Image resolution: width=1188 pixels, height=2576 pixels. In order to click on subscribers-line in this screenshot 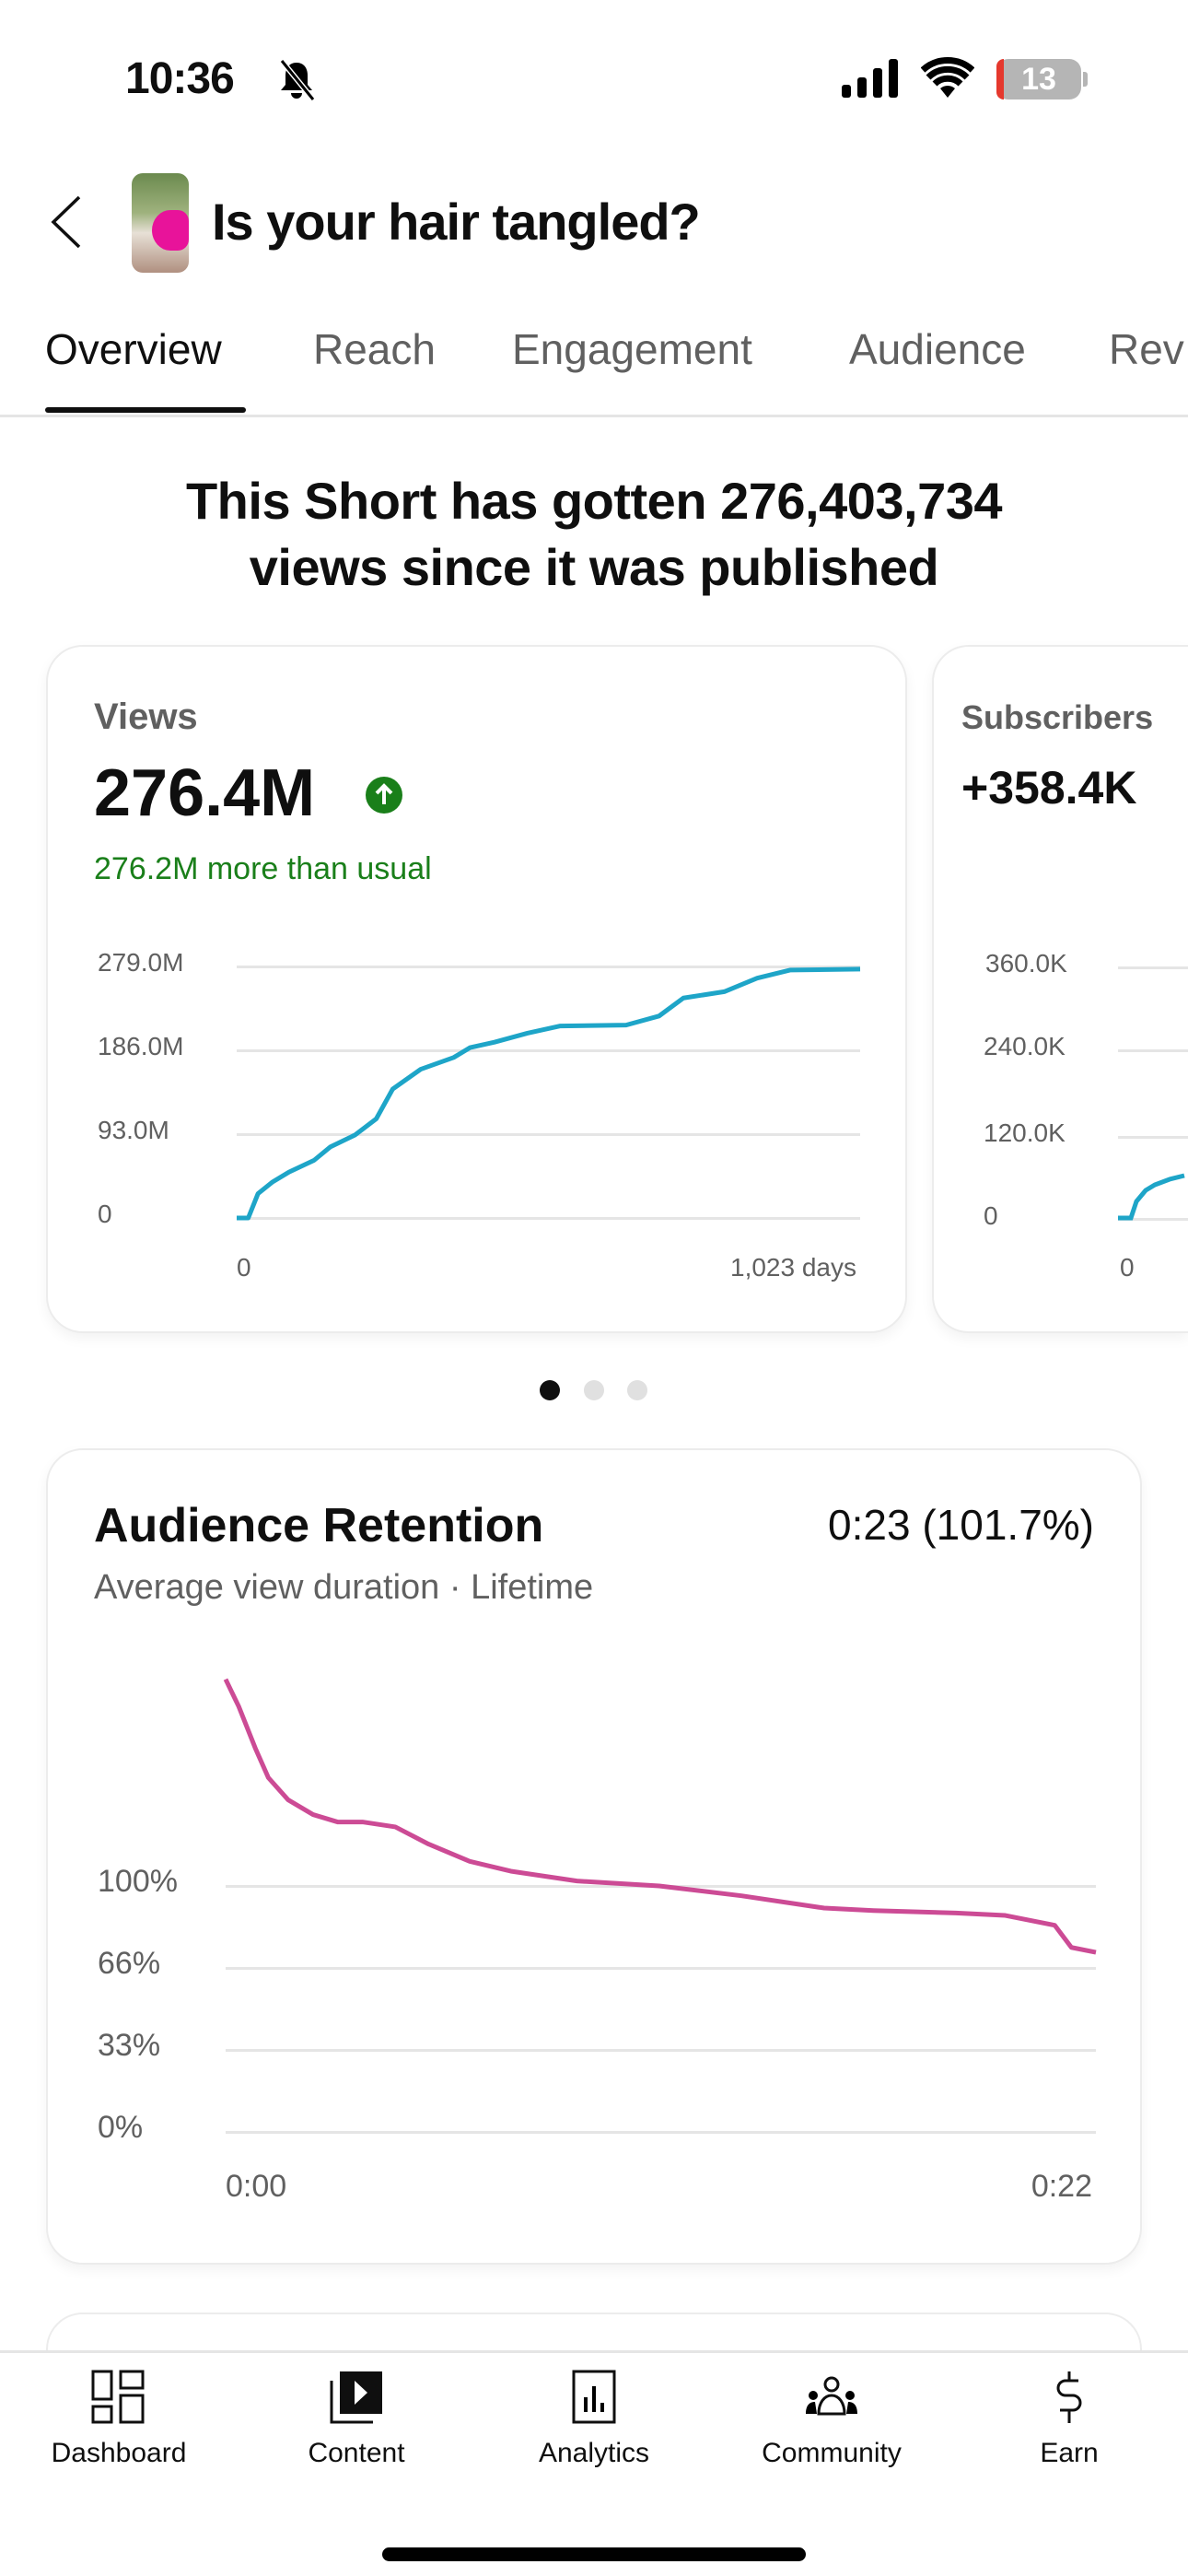, I will do `click(1151, 1197)`.